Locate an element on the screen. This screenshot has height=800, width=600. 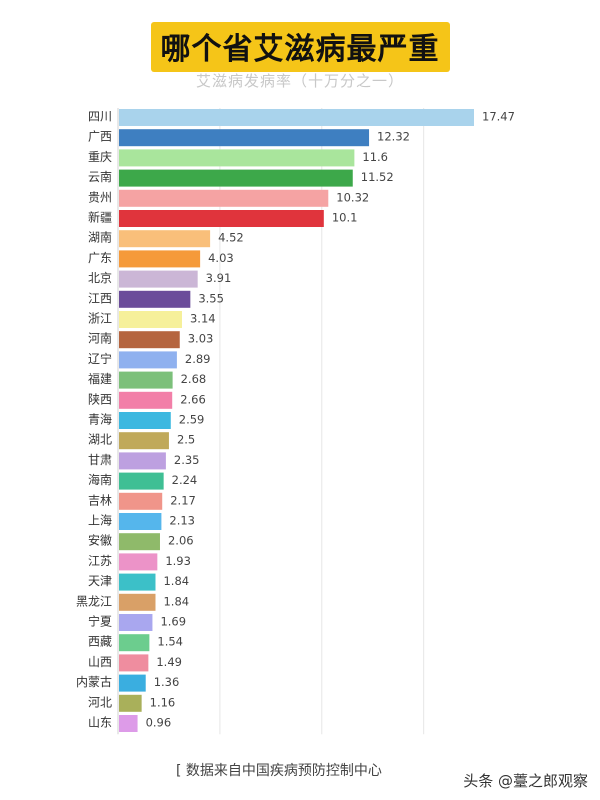
category-label: 山西 is located at coordinates (100, 662).